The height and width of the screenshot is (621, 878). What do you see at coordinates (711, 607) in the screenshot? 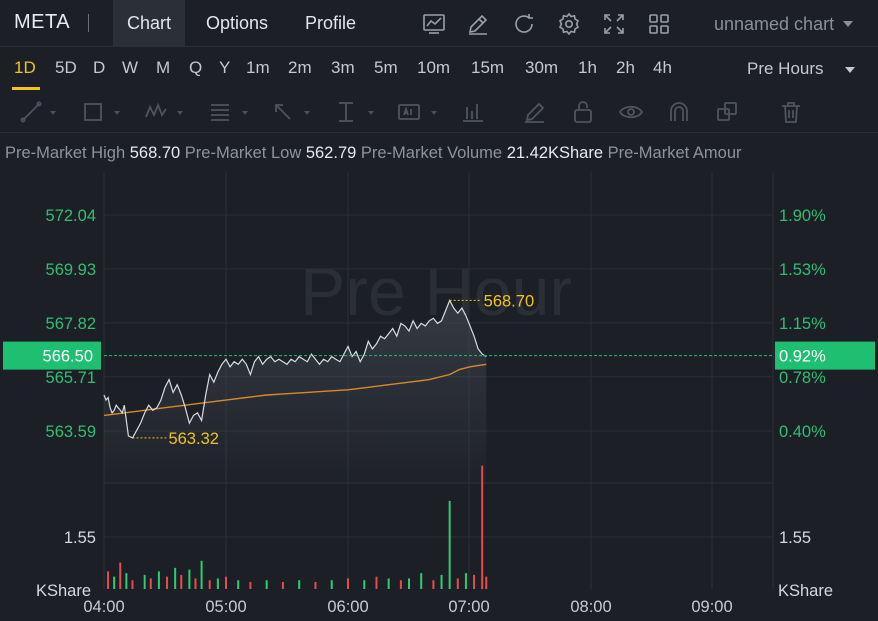
I see `time-tick-5: 09:00` at bounding box center [711, 607].